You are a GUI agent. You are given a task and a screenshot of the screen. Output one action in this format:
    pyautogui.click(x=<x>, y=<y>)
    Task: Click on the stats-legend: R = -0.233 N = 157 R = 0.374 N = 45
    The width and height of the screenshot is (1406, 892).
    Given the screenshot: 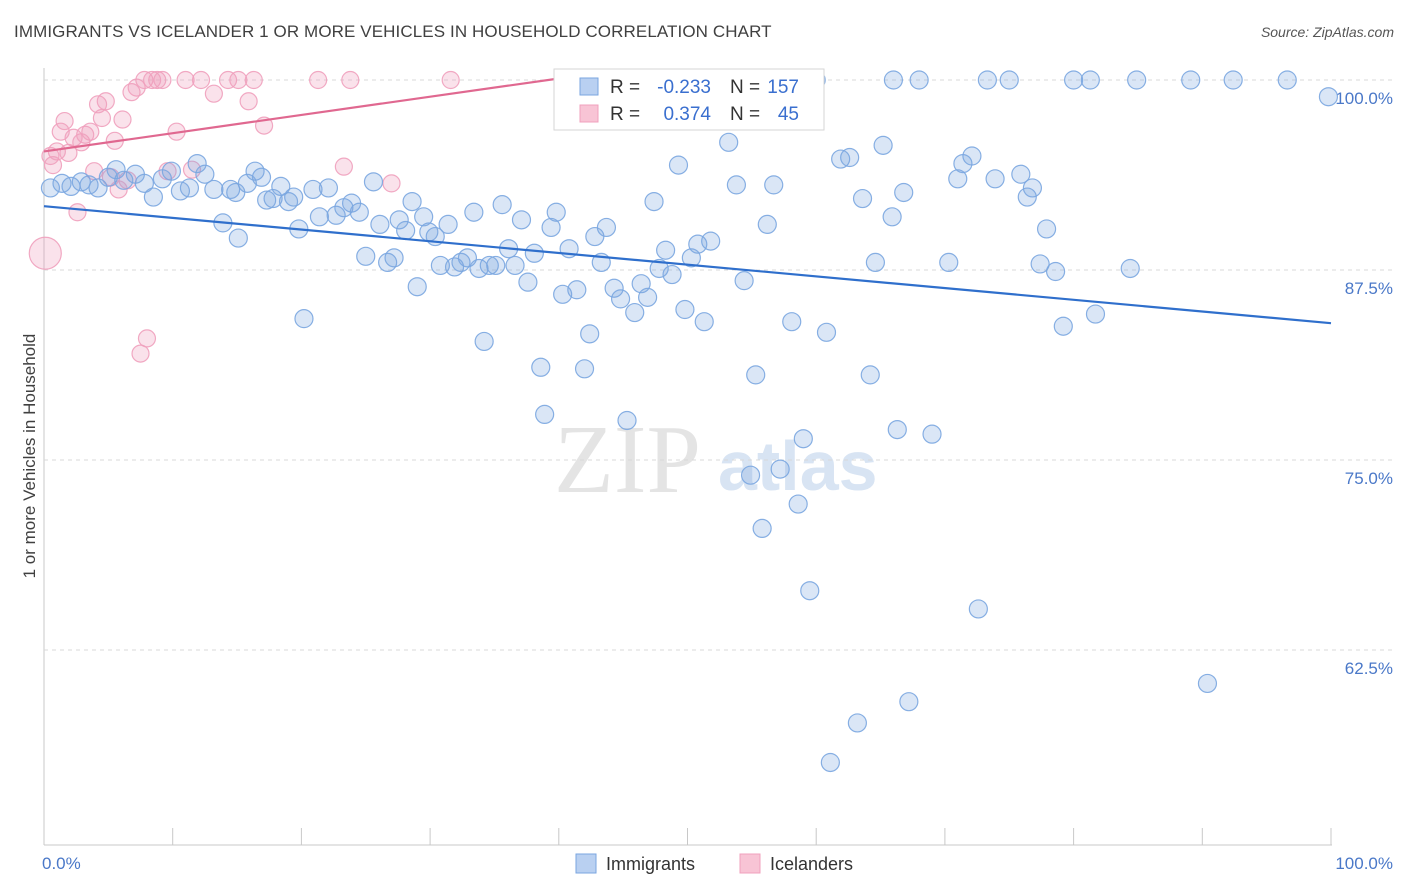 What is the action you would take?
    pyautogui.click(x=689, y=99)
    